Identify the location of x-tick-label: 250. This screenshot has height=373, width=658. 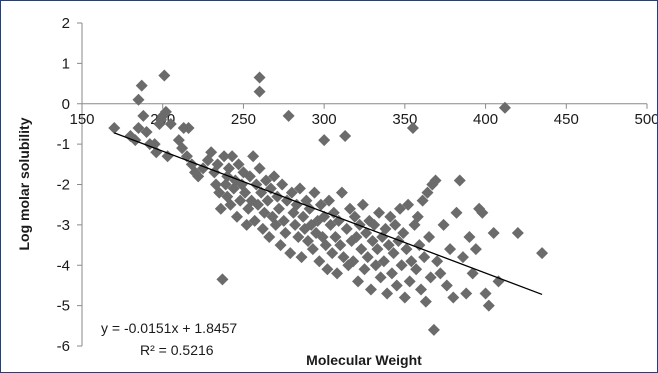
(243, 119).